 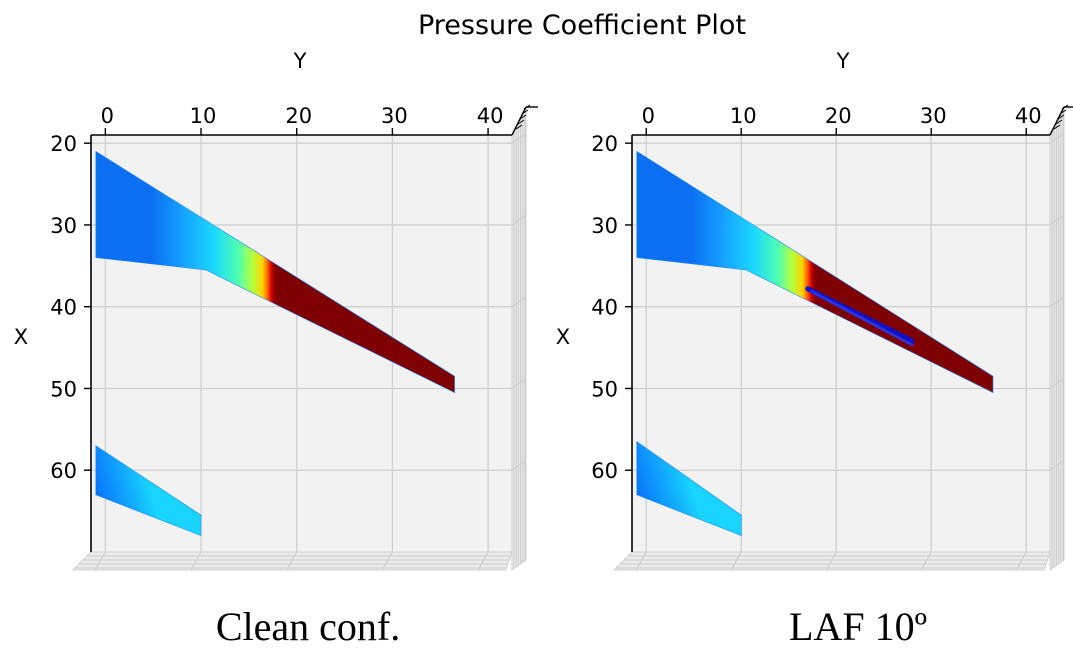 I want to click on suction-band-shade, so click(x=862, y=318).